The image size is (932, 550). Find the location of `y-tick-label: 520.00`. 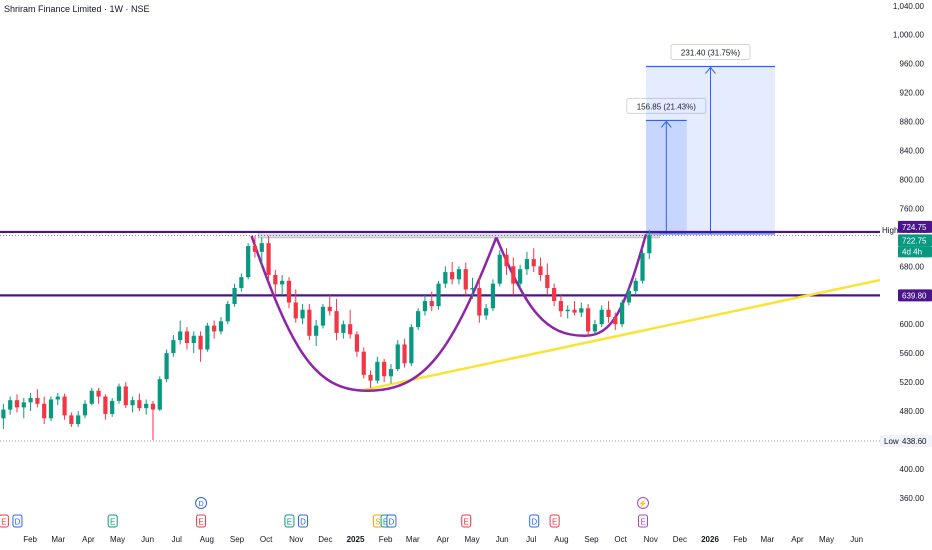

y-tick-label: 520.00 is located at coordinates (912, 382).